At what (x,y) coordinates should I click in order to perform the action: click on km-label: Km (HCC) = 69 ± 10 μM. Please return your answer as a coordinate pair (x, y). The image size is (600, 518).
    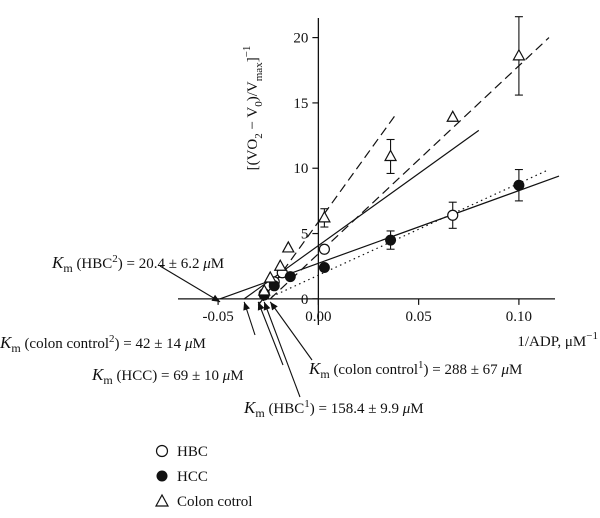
    Looking at the image, I should click on (167, 376).